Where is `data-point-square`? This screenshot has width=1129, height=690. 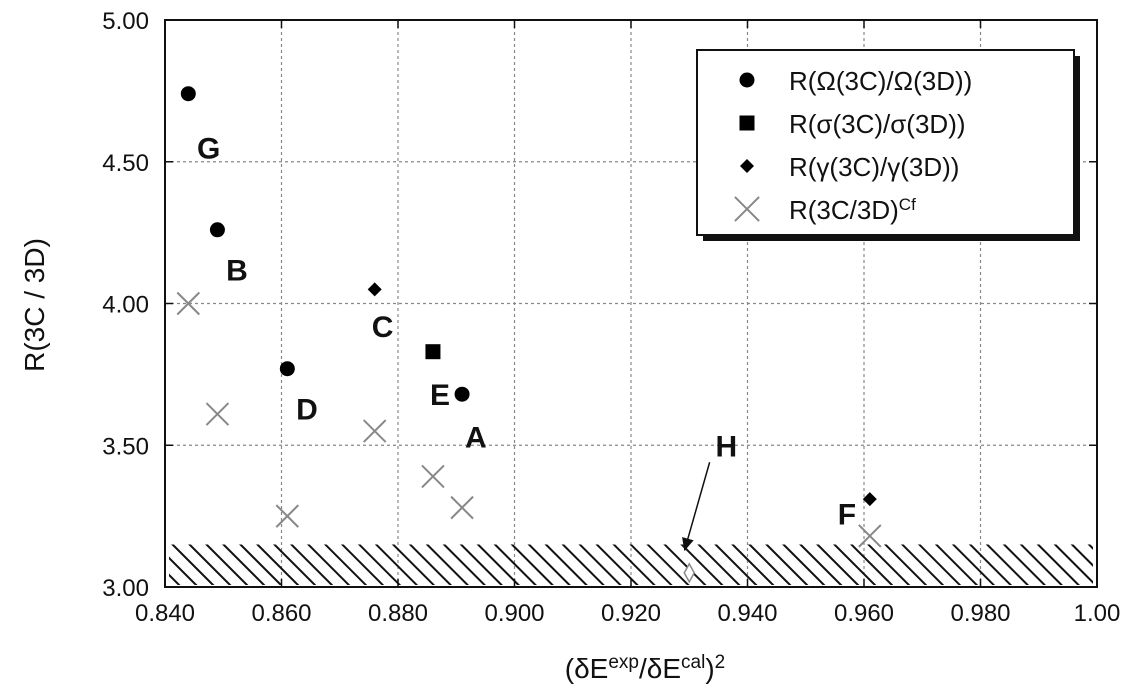 data-point-square is located at coordinates (433, 352).